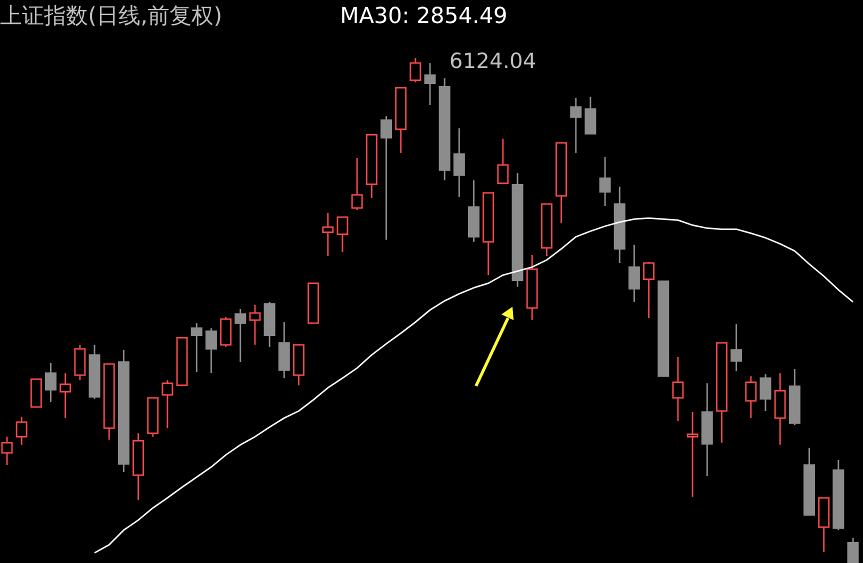  Describe the element at coordinates (424, 16) in the screenshot. I see `text: MA30: 2854.49` at that location.